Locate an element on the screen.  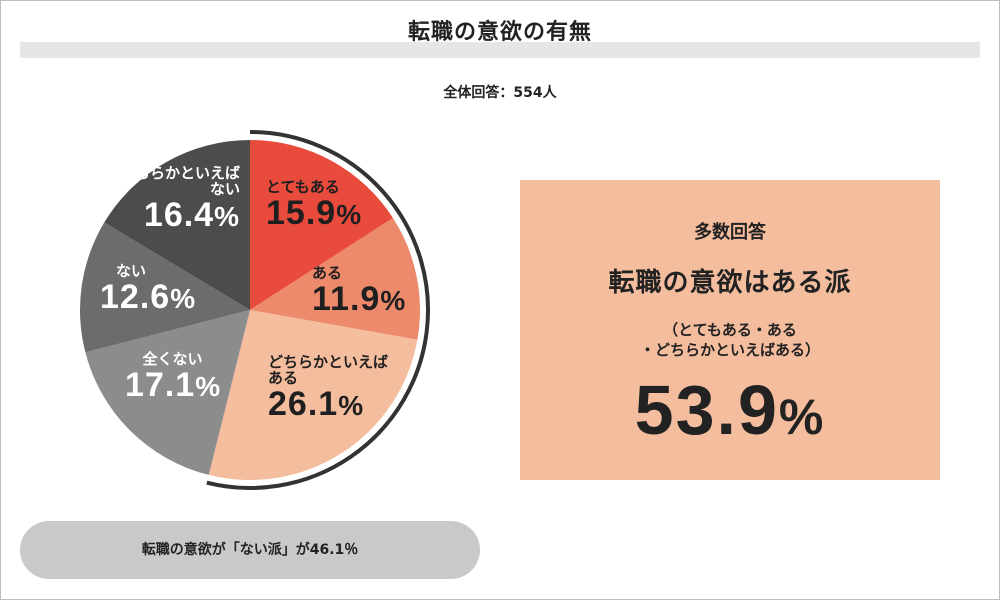
slice-percent: 16.4% is located at coordinates (191, 214).